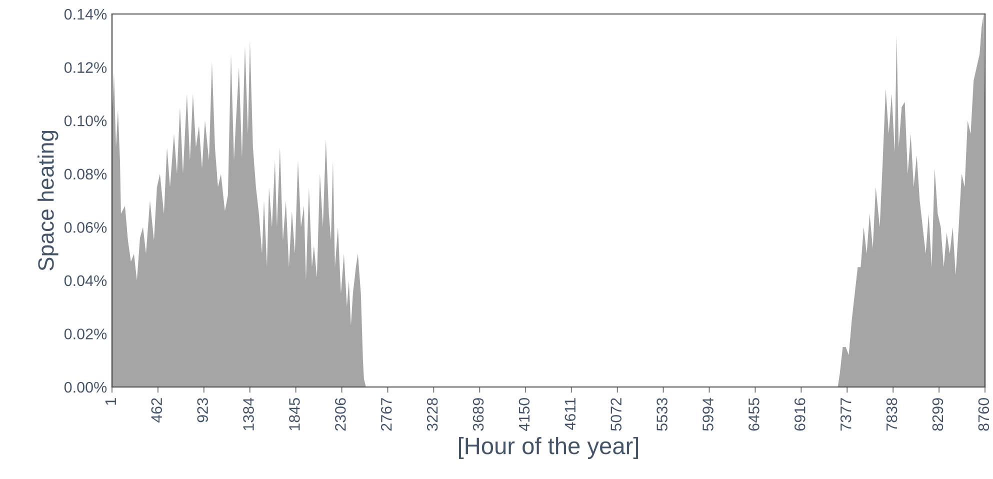 This screenshot has width=993, height=479. What do you see at coordinates (754, 414) in the screenshot?
I see `x-tick-label: 6455` at bounding box center [754, 414].